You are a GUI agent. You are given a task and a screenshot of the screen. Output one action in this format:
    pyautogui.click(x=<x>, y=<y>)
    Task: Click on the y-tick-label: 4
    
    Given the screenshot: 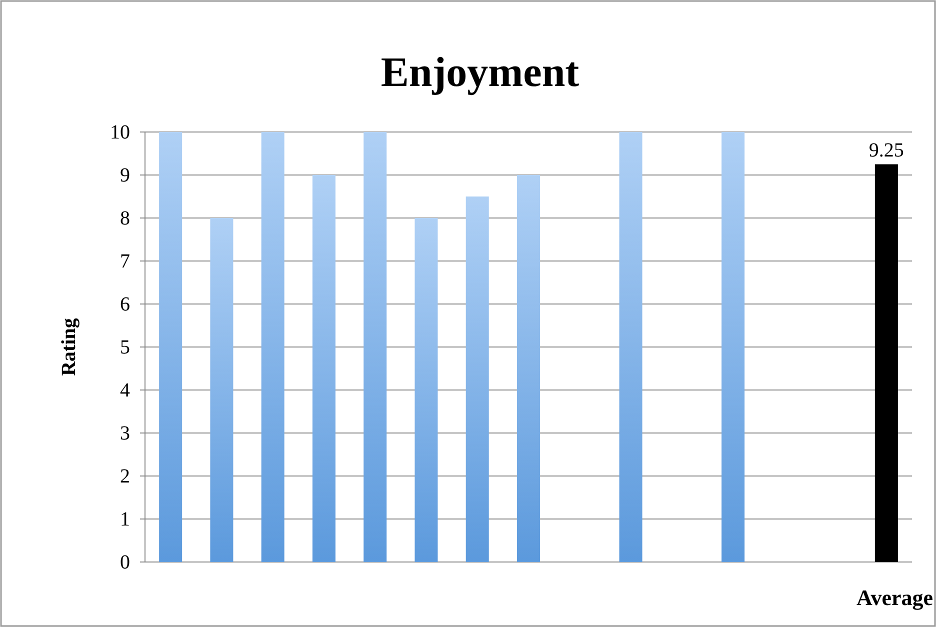 What is the action you would take?
    pyautogui.click(x=125, y=390)
    